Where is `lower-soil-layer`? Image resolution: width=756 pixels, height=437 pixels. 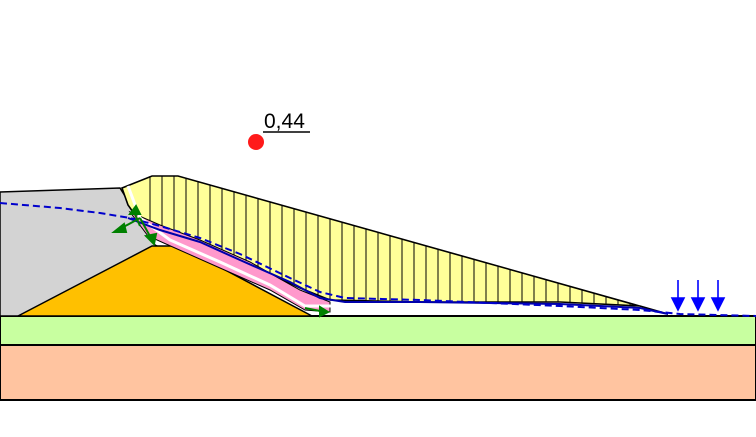 lower-soil-layer is located at coordinates (378, 372).